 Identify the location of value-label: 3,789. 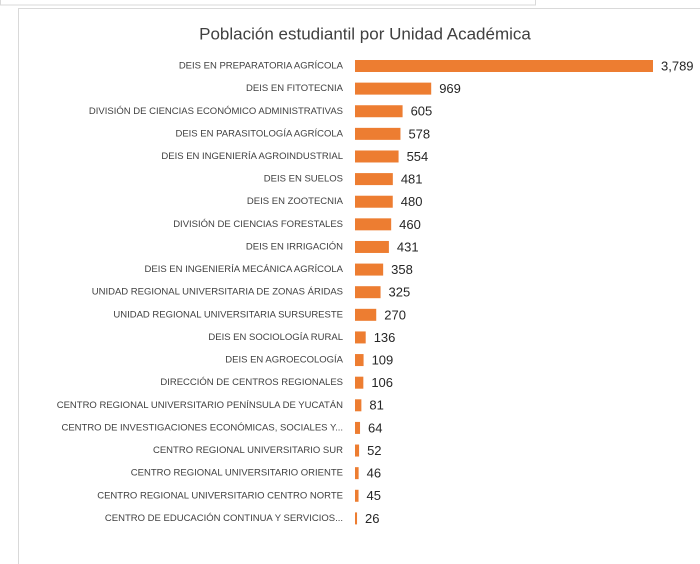
(677, 65).